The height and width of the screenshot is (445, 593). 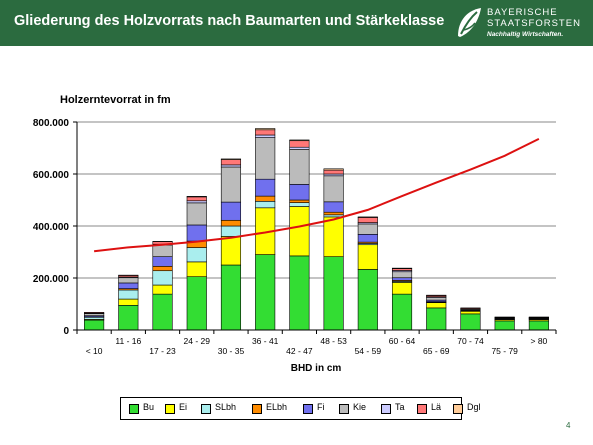 What do you see at coordinates (436, 351) in the screenshot?
I see `x-tick-label: 65 - 69` at bounding box center [436, 351].